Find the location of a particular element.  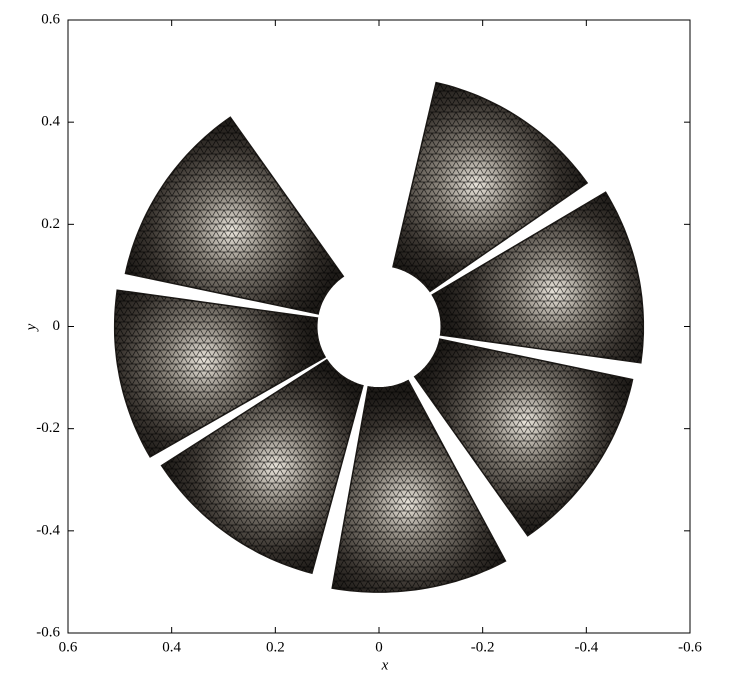

y-tick-label: -0.2 is located at coordinates (48, 428).